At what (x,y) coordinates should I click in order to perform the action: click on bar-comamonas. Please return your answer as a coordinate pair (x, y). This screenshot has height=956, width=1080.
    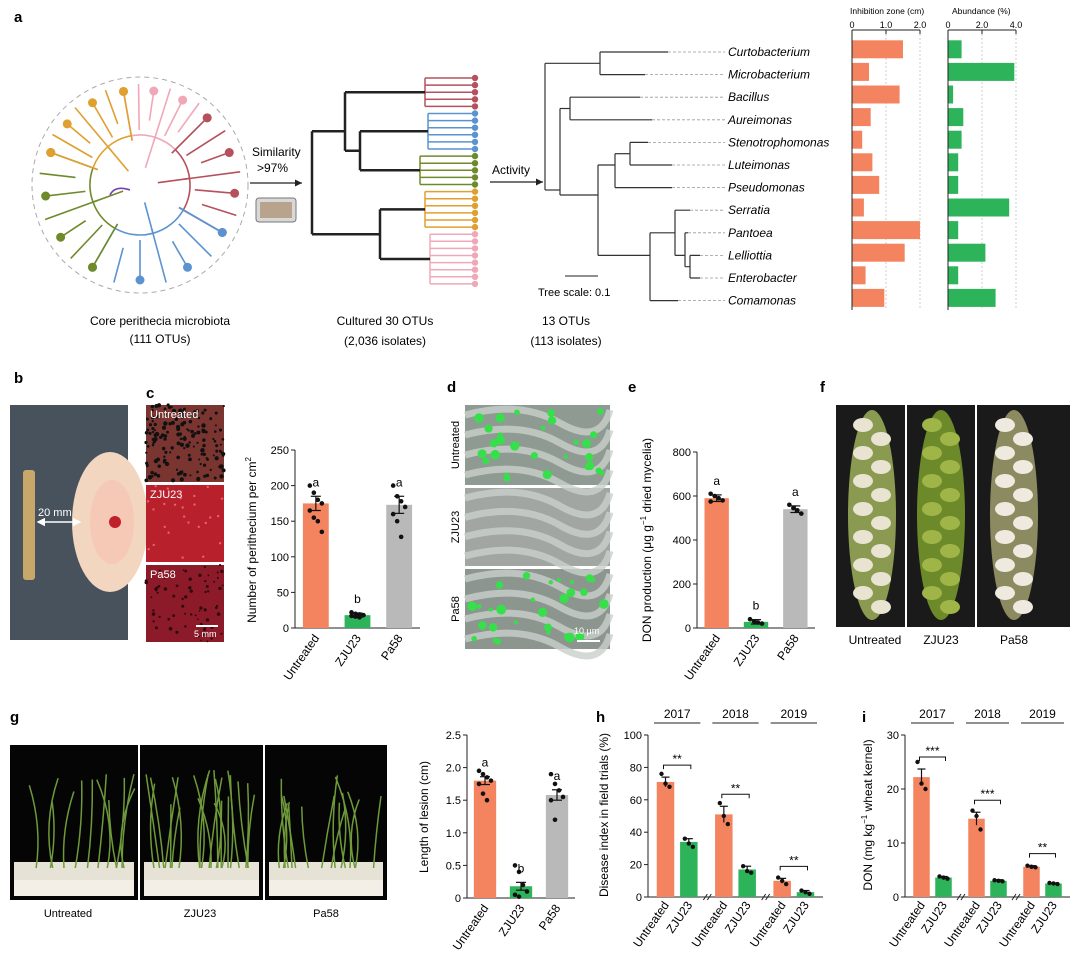
    Looking at the image, I should click on (972, 297).